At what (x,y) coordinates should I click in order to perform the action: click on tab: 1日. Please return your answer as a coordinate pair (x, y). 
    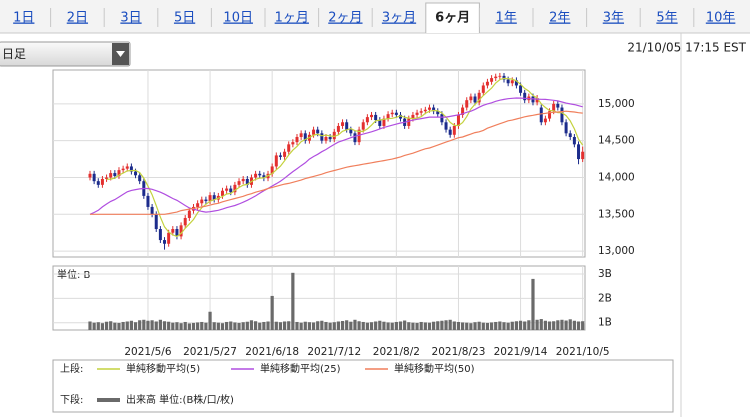
    Looking at the image, I should click on (23, 18).